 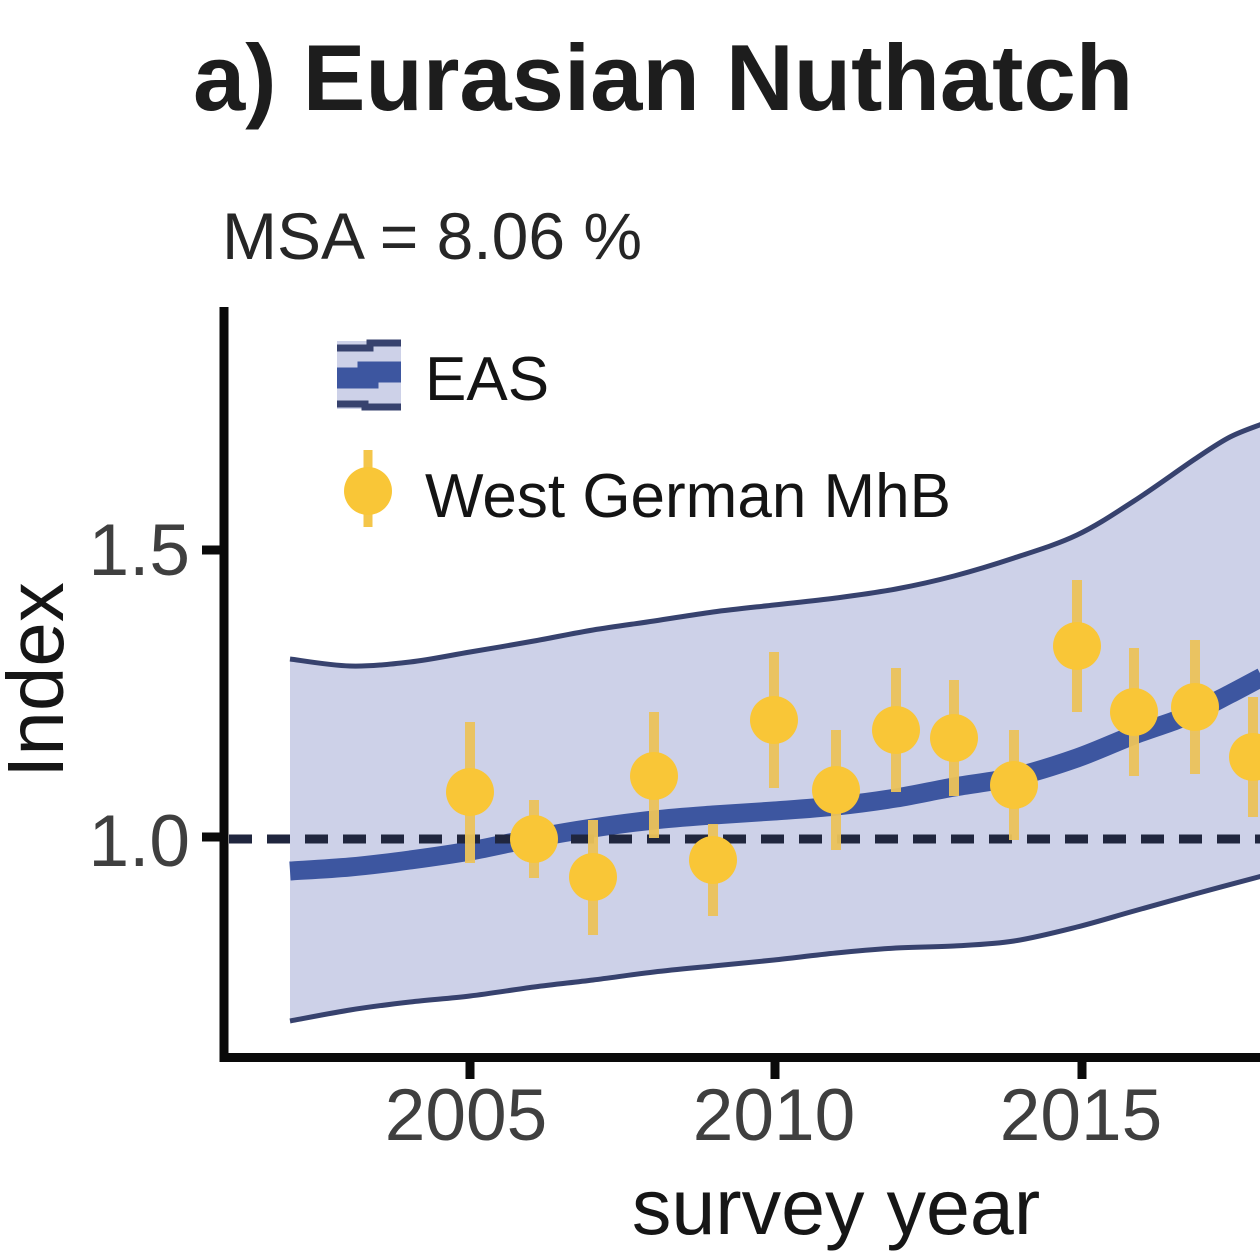 I want to click on svg-text: EAS, so click(x=487, y=379).